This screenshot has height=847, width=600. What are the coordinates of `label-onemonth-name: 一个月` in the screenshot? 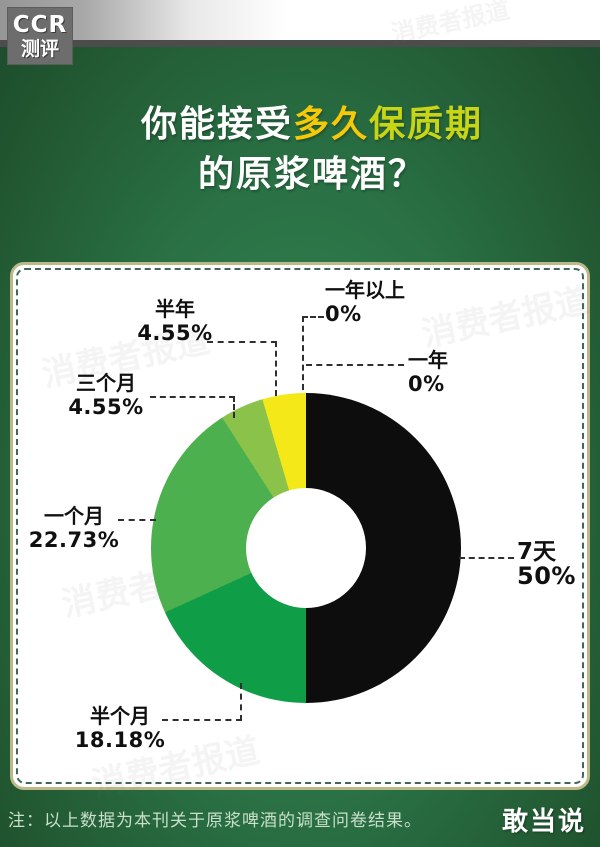 It's located at (74, 516).